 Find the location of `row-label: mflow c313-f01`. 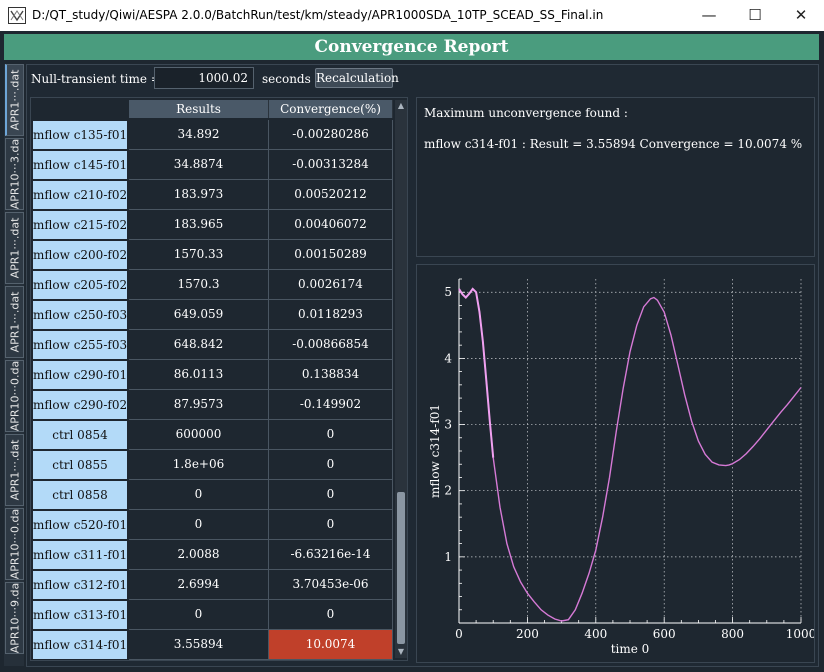

row-label: mflow c313-f01 is located at coordinates (80, 615).